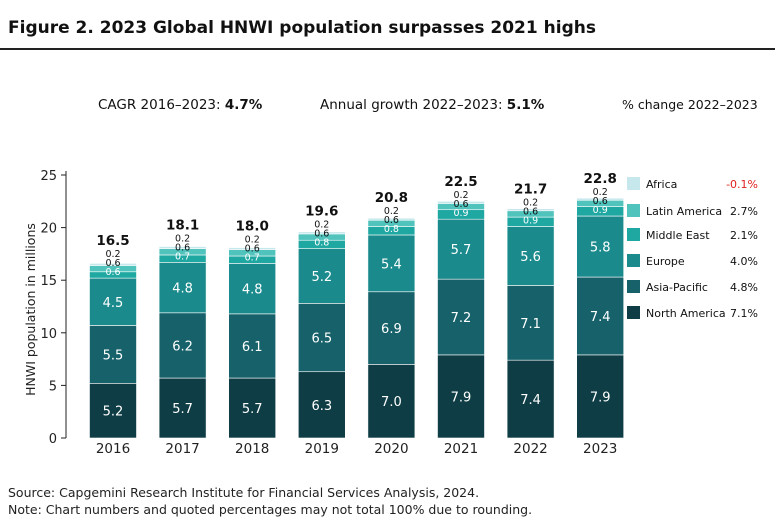 The height and width of the screenshot is (529, 775). What do you see at coordinates (600, 179) in the screenshot?
I see `bar-total-label: 22.8` at bounding box center [600, 179].